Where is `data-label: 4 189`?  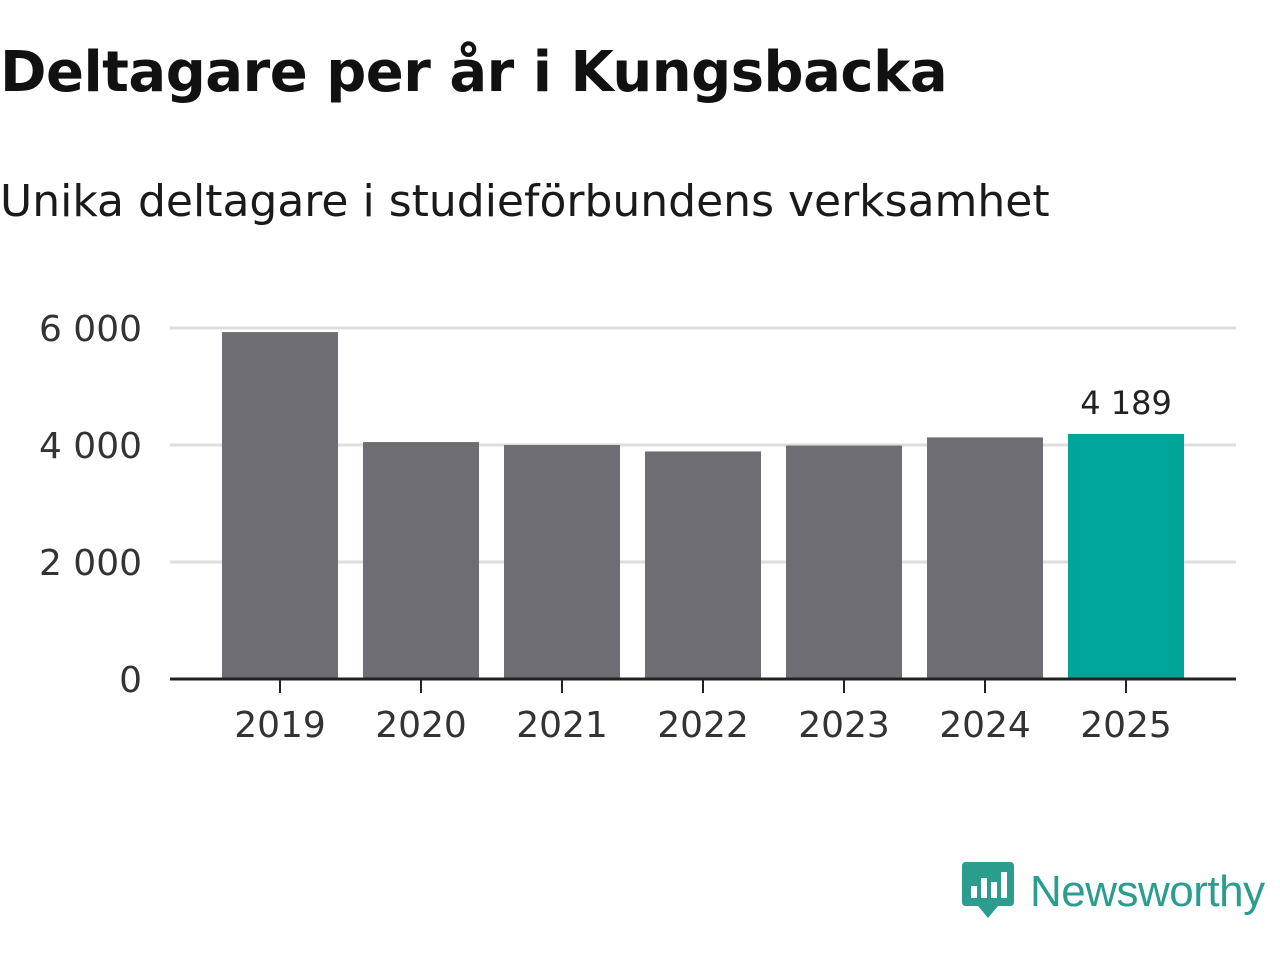
data-label: 4 189 is located at coordinates (1126, 403).